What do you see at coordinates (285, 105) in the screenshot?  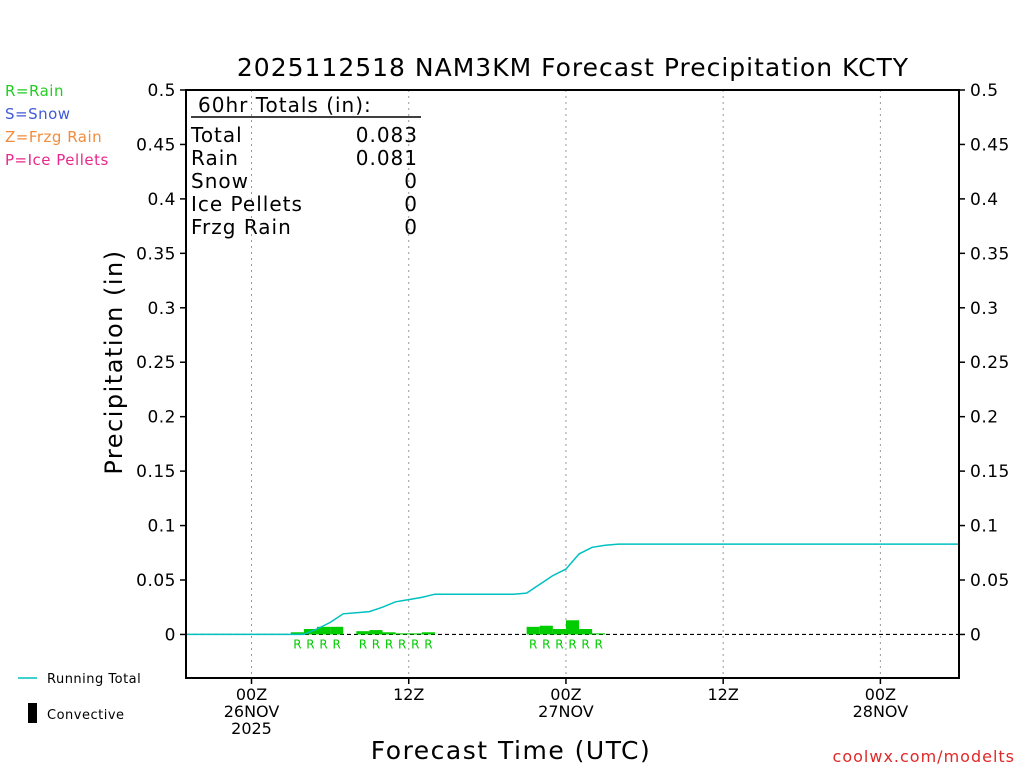 I see `totals-heading: 60hr Totals (in):` at bounding box center [285, 105].